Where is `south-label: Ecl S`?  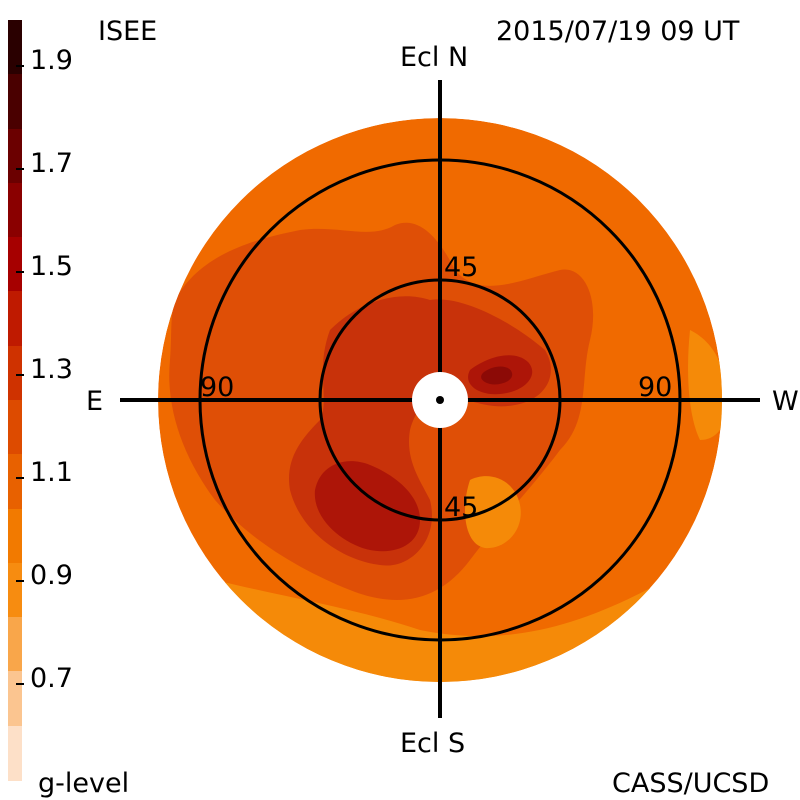
south-label: Ecl S is located at coordinates (433, 743).